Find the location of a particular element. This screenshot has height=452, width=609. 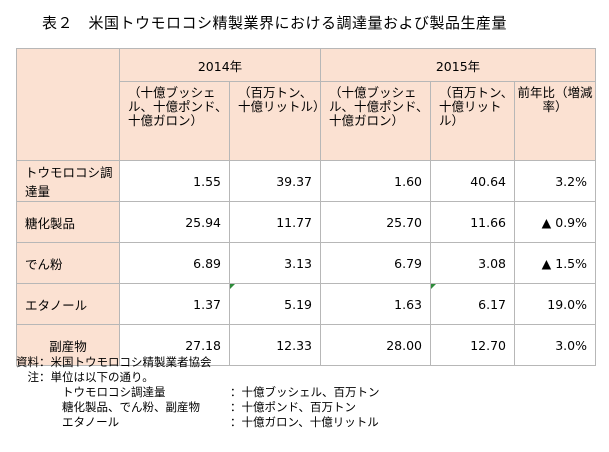

cell-2015-a: 25.70 is located at coordinates (375, 222).